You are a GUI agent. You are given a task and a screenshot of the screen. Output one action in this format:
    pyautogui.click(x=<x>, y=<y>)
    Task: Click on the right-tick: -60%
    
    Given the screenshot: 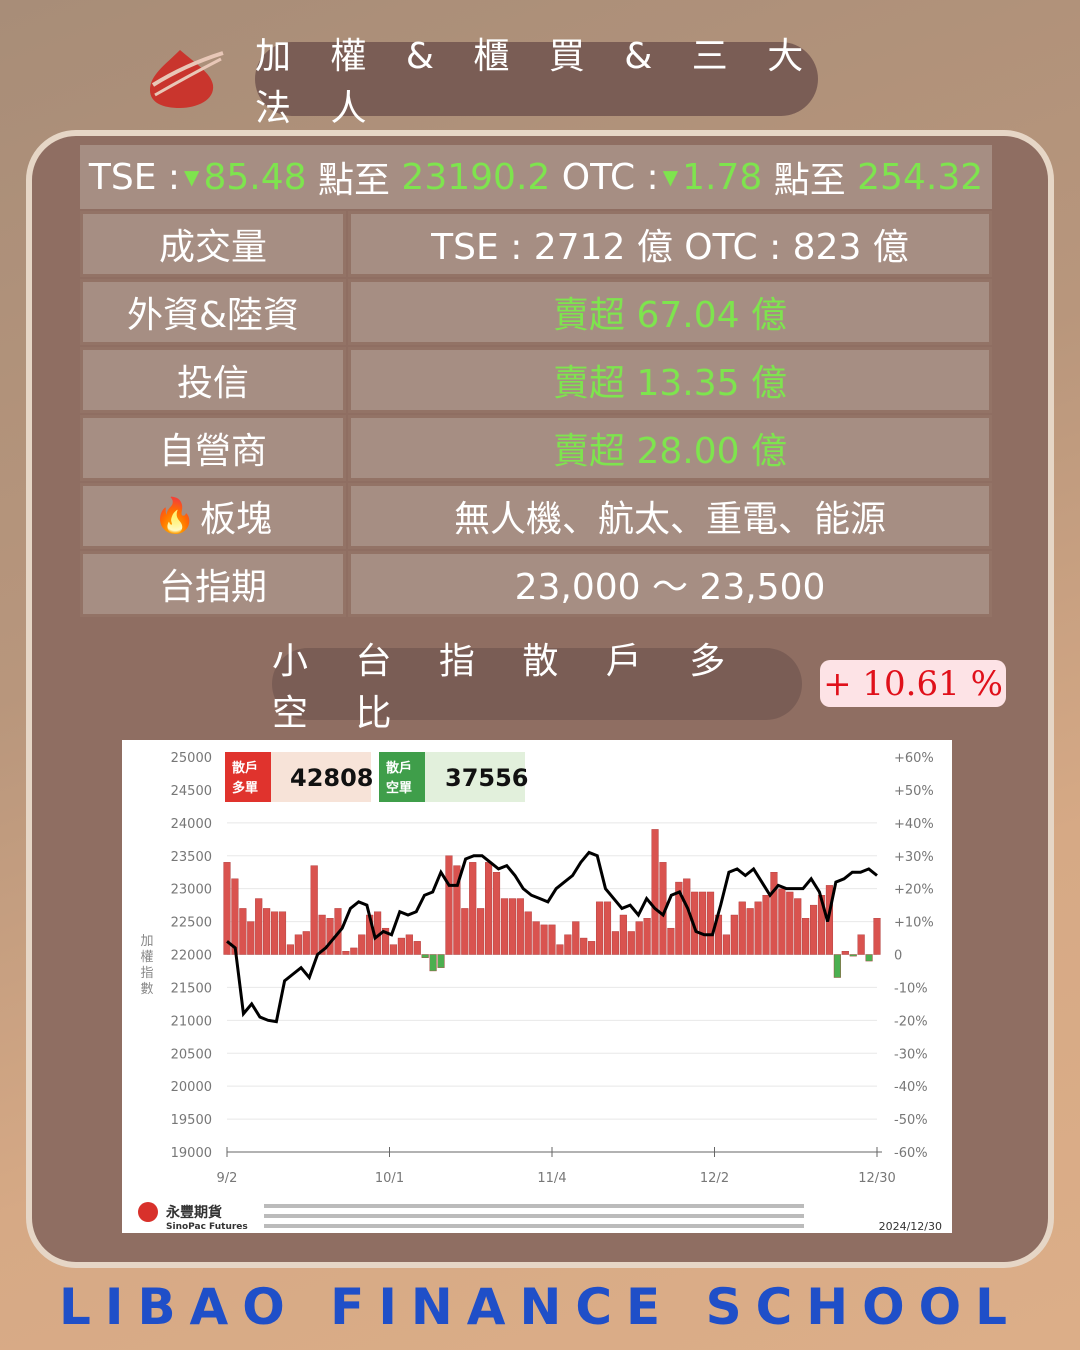 What is the action you would take?
    pyautogui.click(x=911, y=1153)
    